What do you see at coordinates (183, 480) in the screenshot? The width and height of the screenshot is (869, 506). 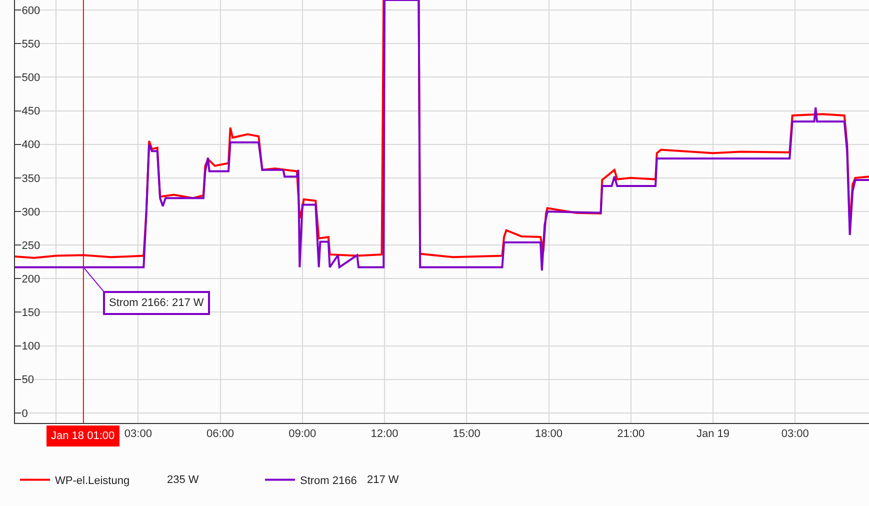 I see `text: 235 W` at bounding box center [183, 480].